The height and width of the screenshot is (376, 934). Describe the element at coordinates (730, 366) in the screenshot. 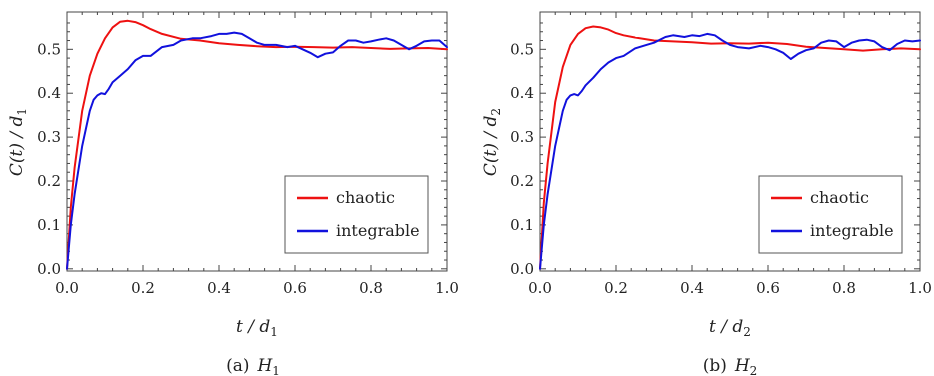

I see `caption-b: (b) H2` at that location.